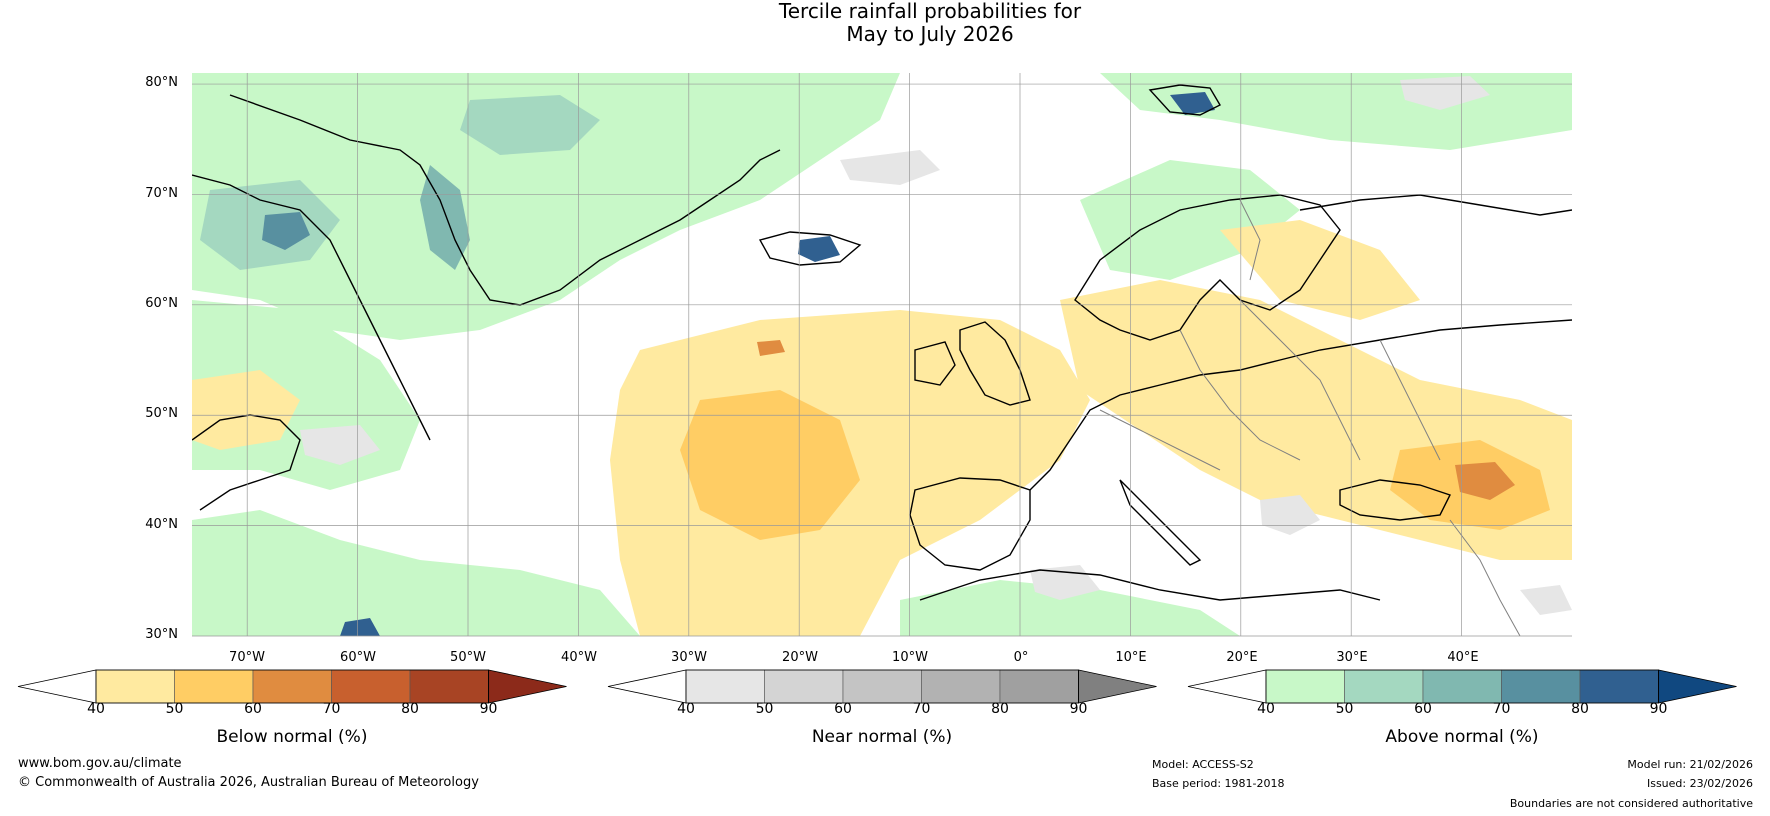 The image size is (1770, 816). I want to click on country-borders, so click(1310, 417).